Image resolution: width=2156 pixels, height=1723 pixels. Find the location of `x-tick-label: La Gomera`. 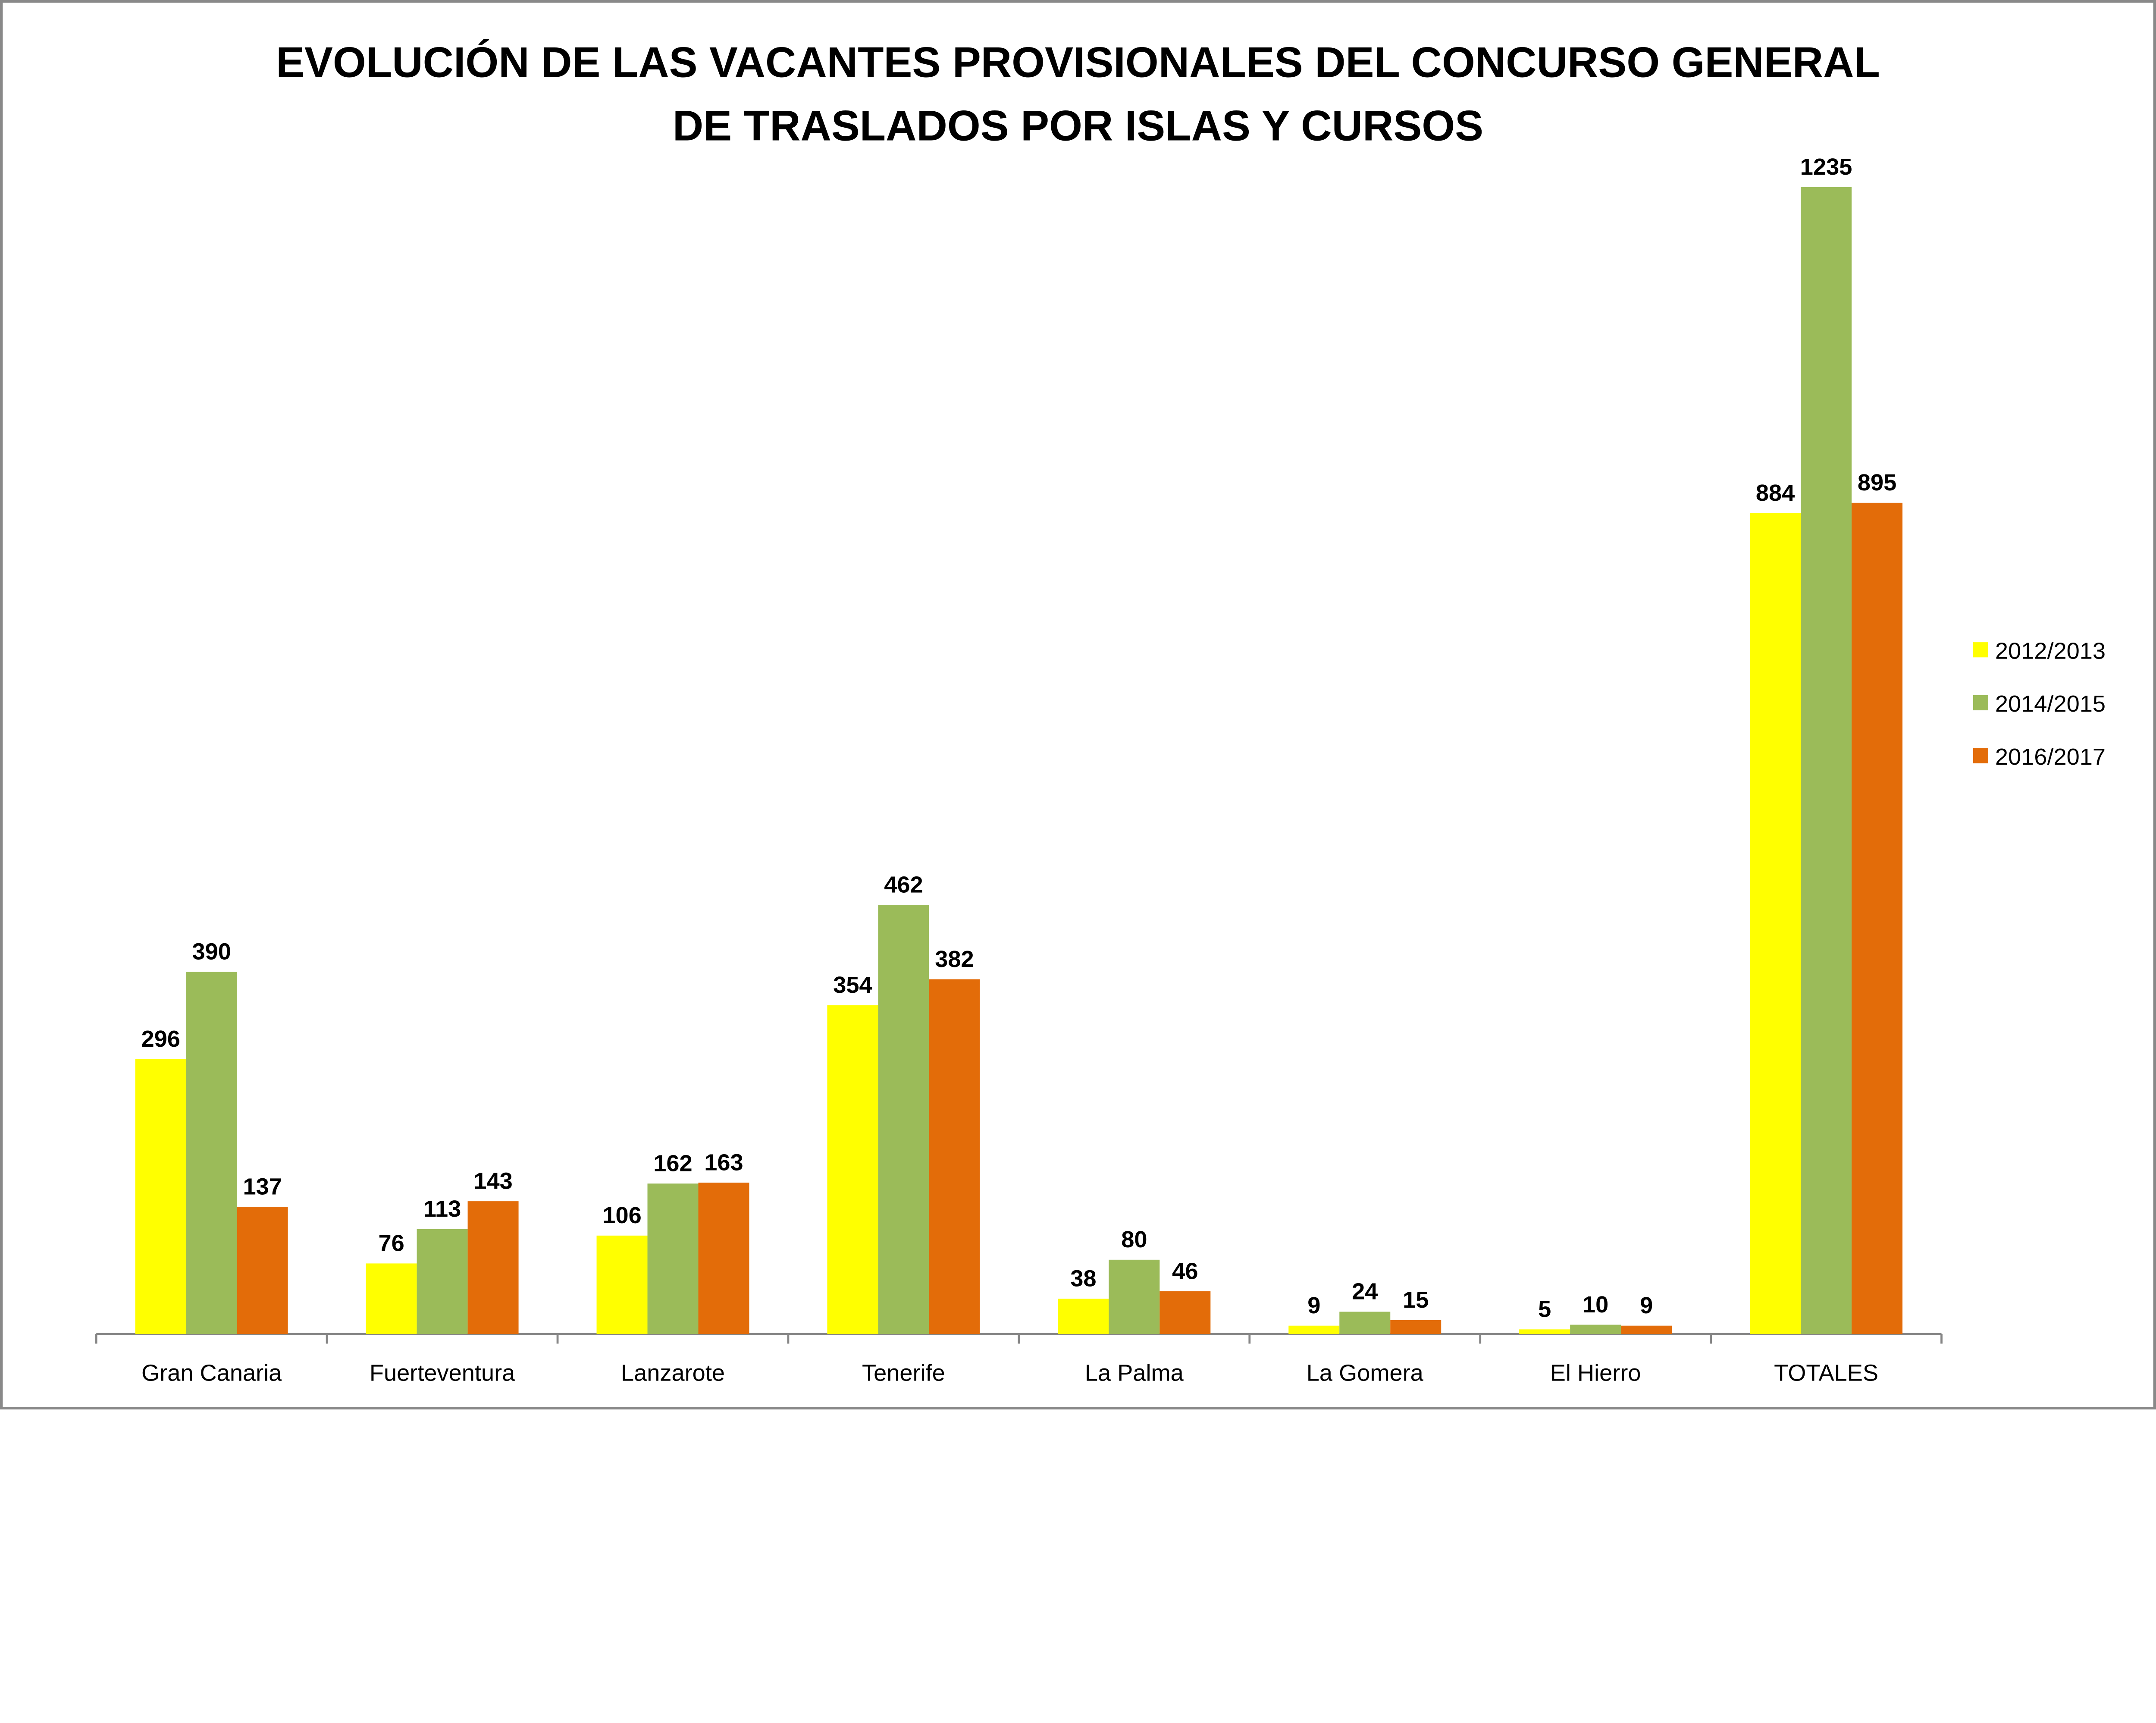

x-tick-label: La Gomera is located at coordinates (1365, 1373).